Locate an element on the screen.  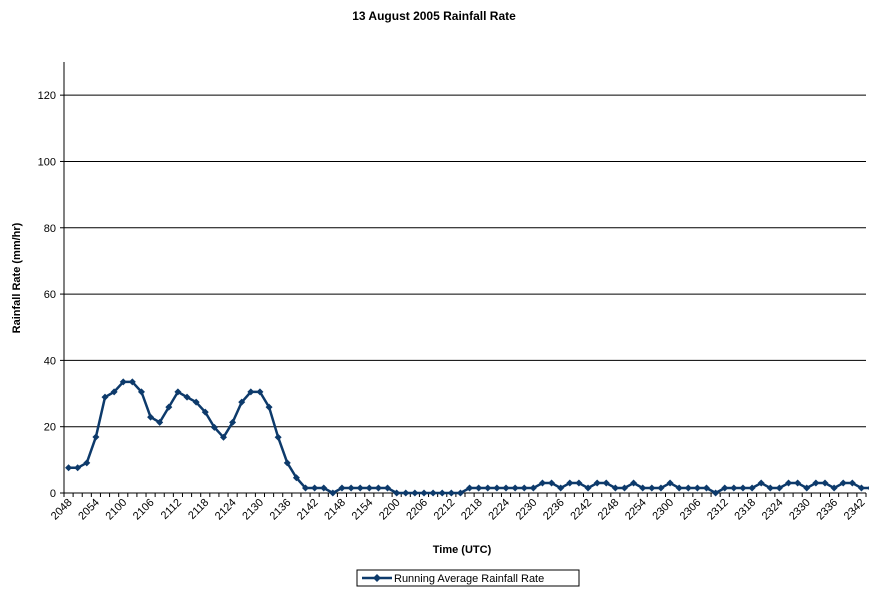
x-tick-label: 2218 is located at coordinates (472, 510).